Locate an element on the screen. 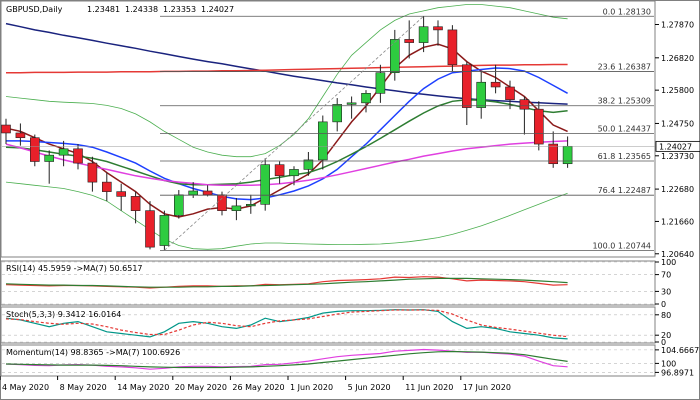  rsi-tick-label: 0 is located at coordinates (663, 304).